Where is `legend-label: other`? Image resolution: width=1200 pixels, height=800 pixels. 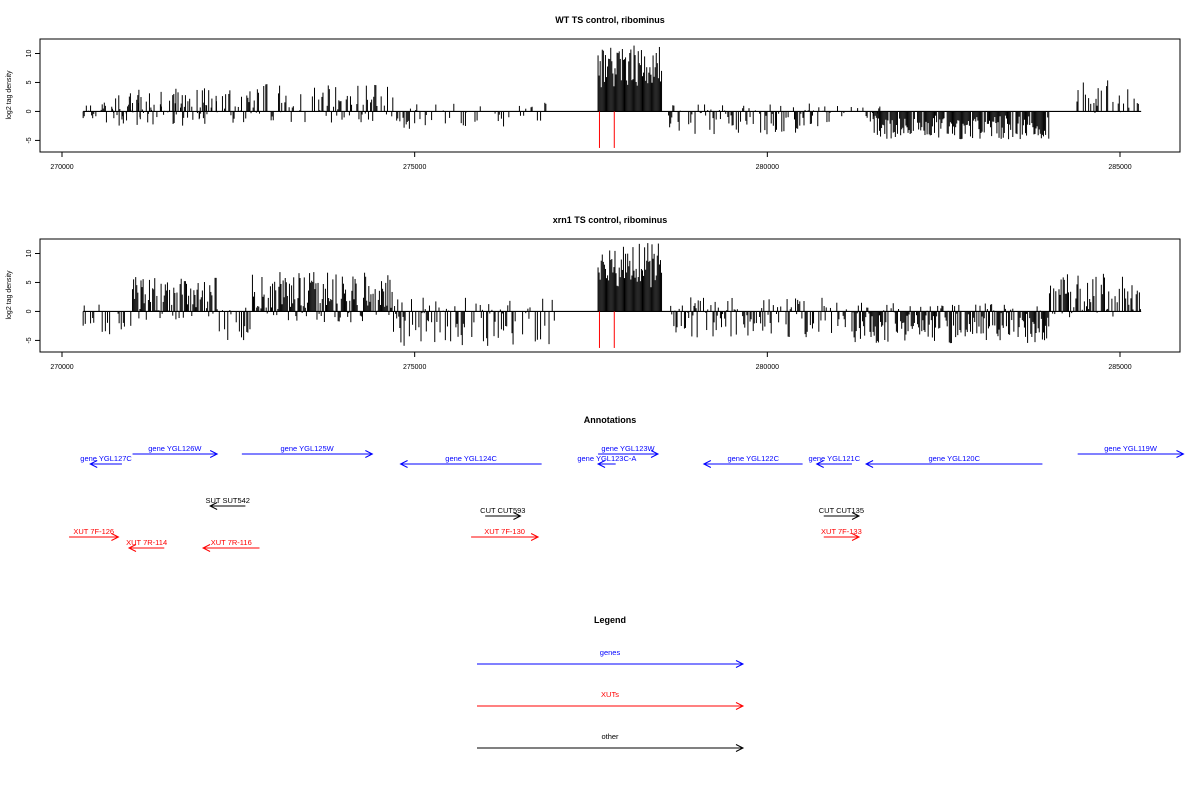
legend-label: other is located at coordinates (610, 736).